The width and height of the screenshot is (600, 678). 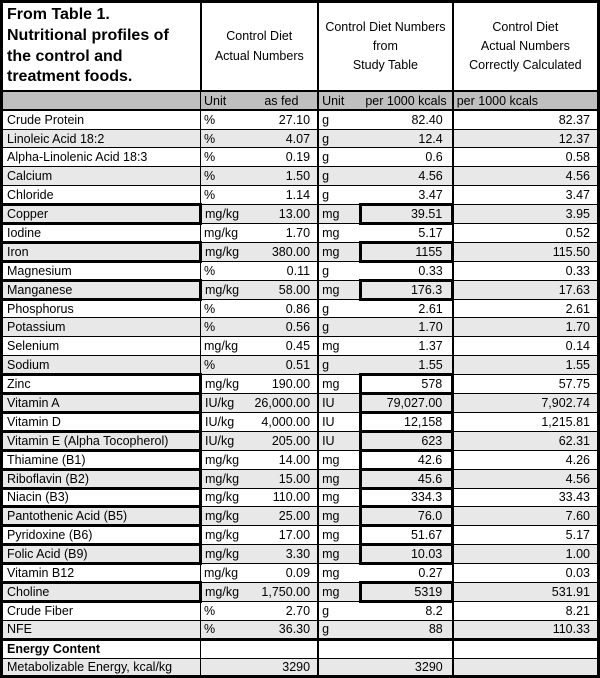 I want to click on cell-as-fed-value: 110.00, so click(x=282, y=497).